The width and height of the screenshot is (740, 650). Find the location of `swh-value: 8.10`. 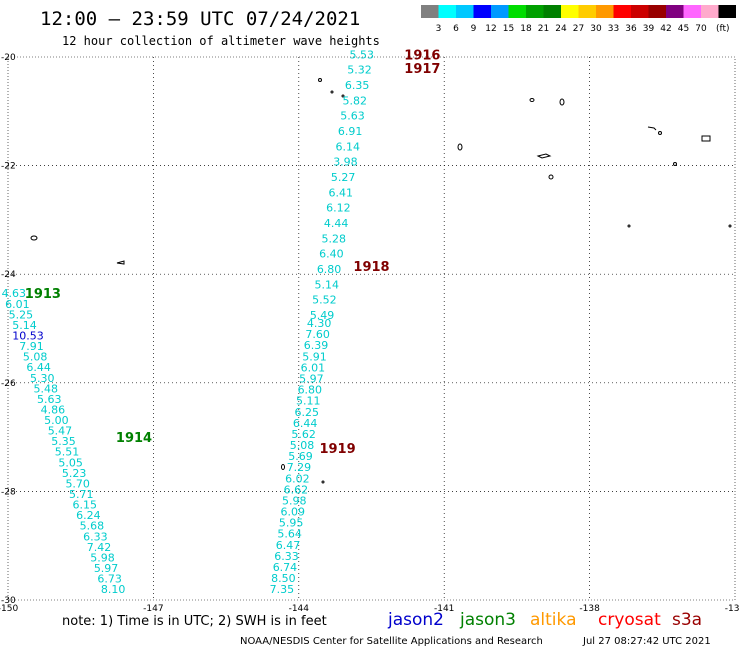

swh-value: 8.10 is located at coordinates (113, 589).